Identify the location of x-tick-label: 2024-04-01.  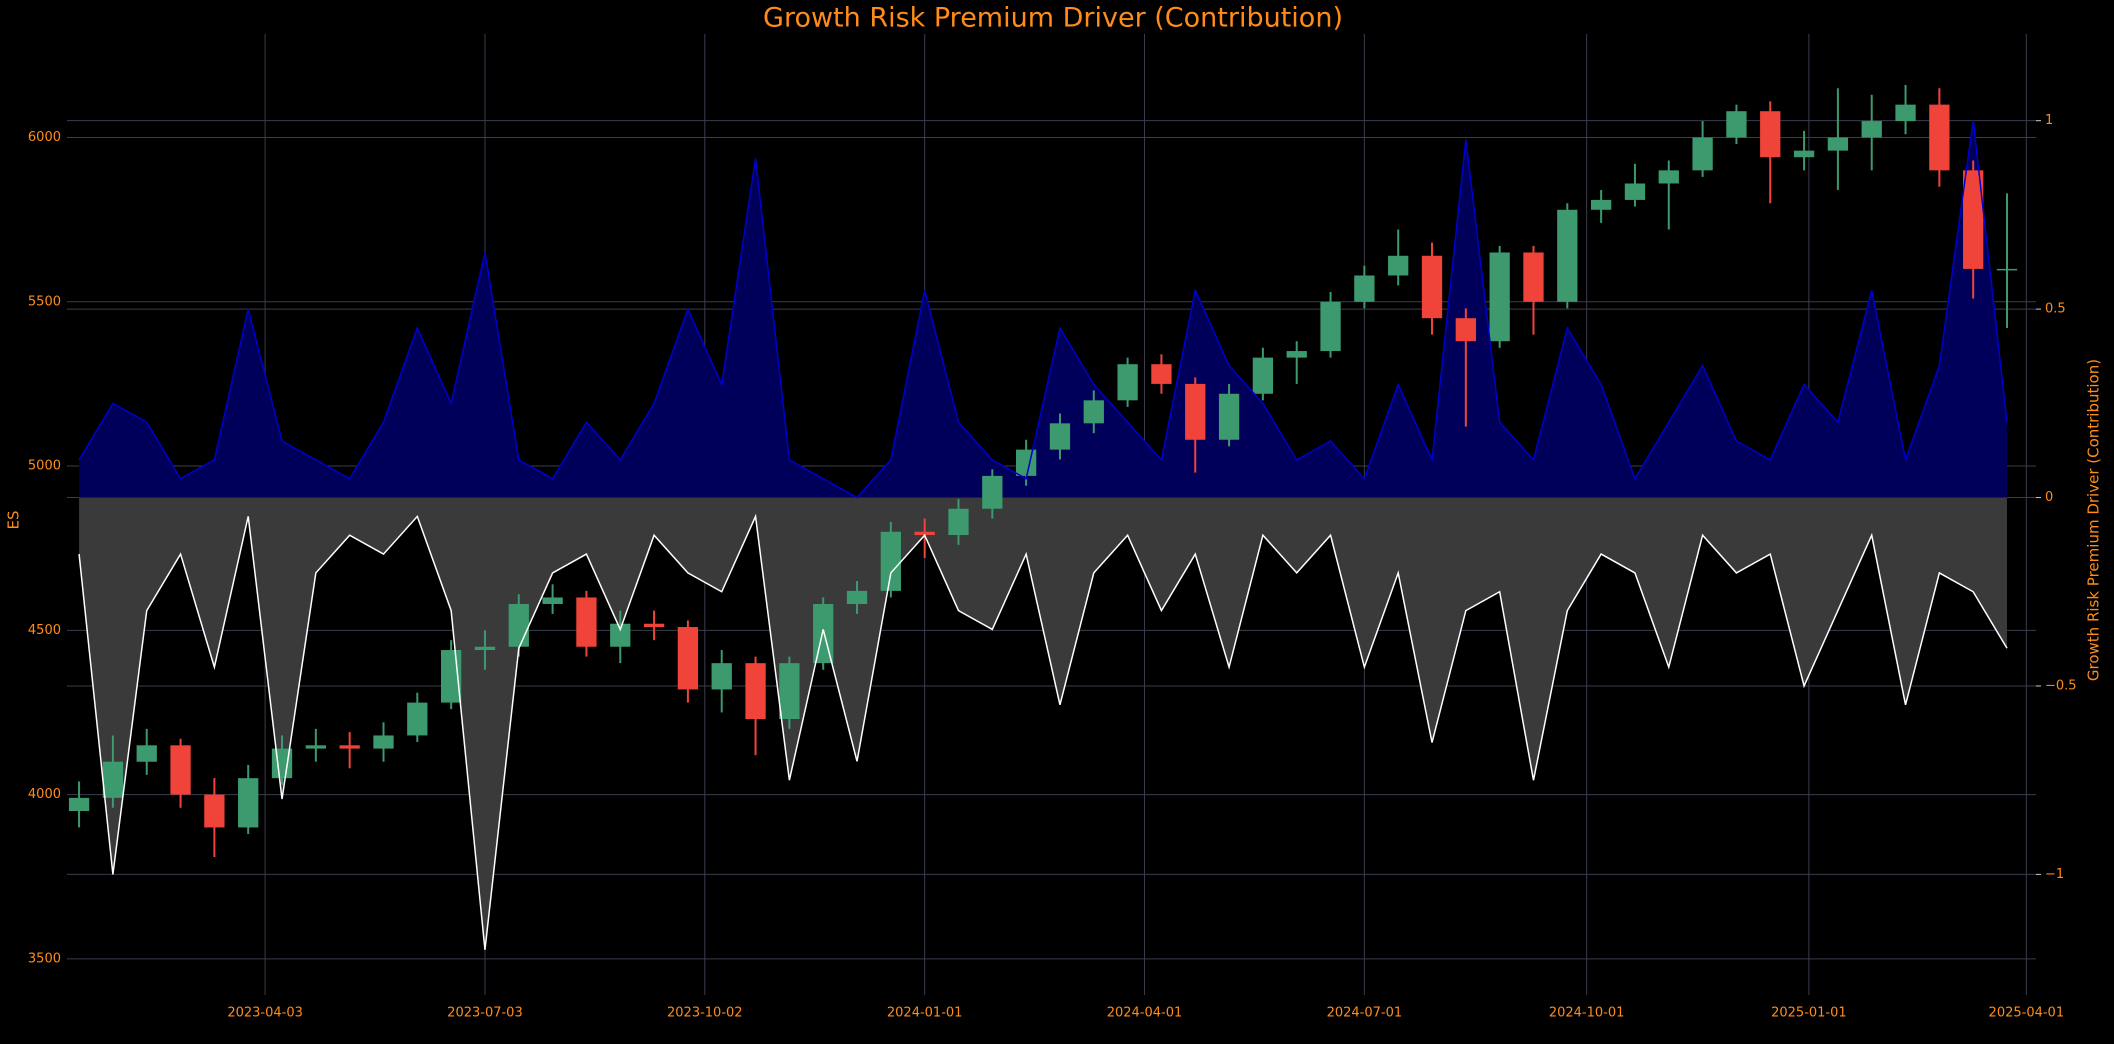
(1145, 1013).